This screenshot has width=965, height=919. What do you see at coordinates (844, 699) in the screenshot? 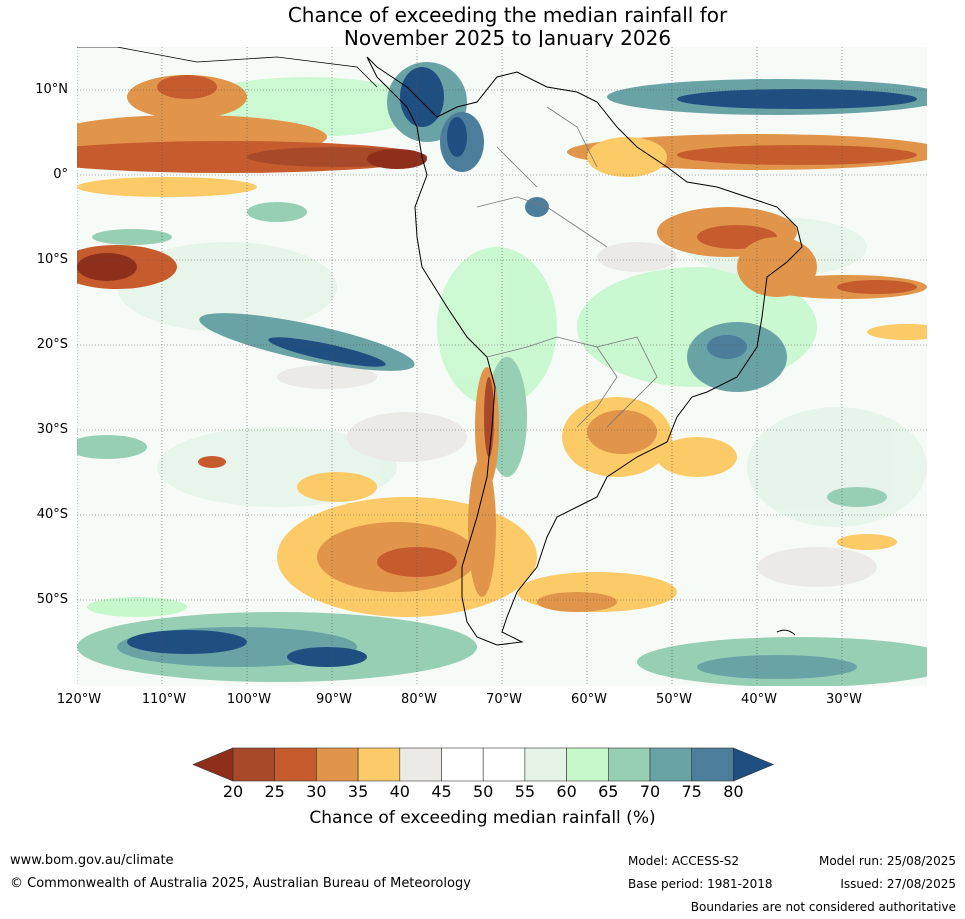
I see `lon-label-30w: 30°W` at bounding box center [844, 699].